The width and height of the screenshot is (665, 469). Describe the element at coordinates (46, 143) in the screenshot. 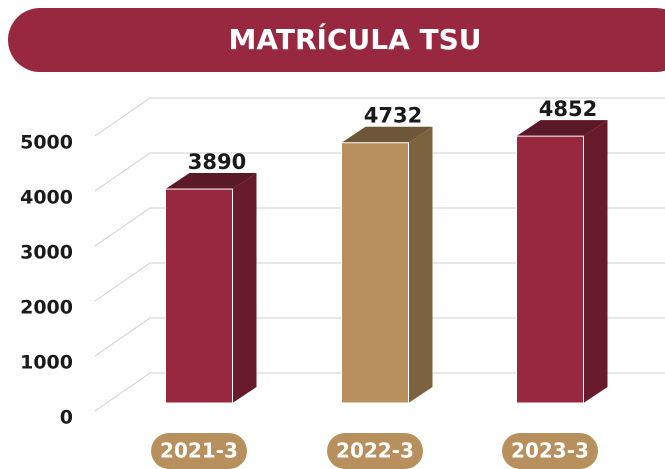

I see `y-tick-label: 5000` at that location.